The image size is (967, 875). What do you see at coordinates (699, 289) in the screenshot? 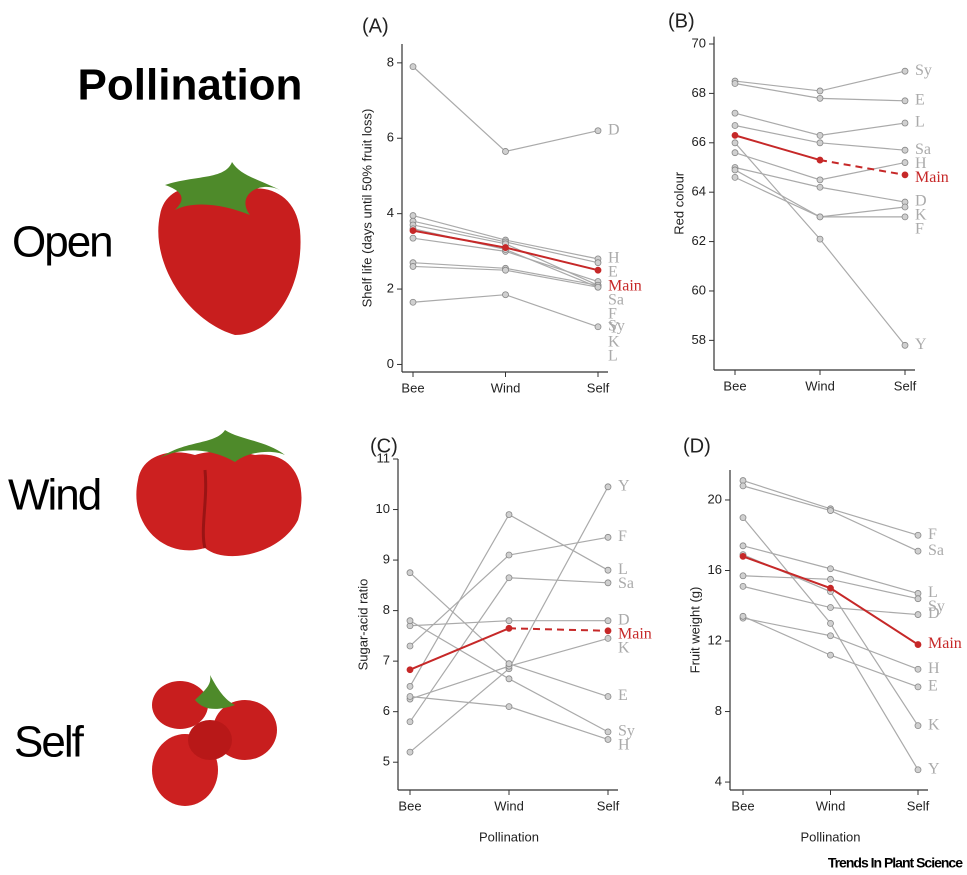
I see `y-tick-label: 60` at bounding box center [699, 289].